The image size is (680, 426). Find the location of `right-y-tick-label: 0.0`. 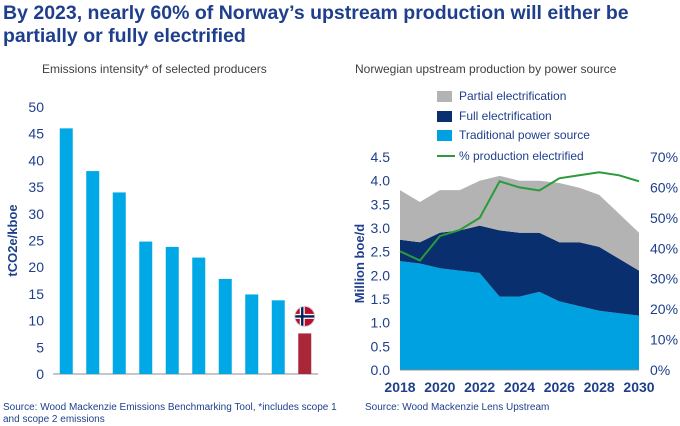

right-y-tick-label: 0.0 is located at coordinates (381, 370).